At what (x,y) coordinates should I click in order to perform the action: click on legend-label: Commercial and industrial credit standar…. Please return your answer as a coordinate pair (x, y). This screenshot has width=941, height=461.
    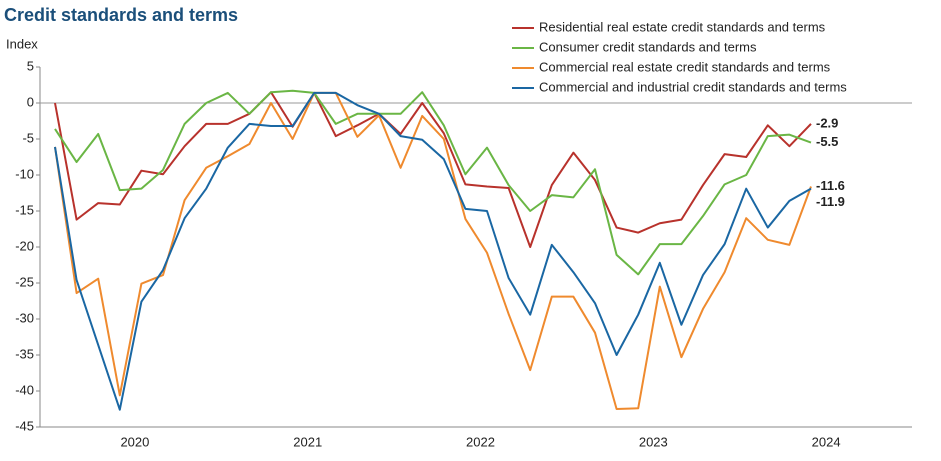
    Looking at the image, I should click on (693, 86).